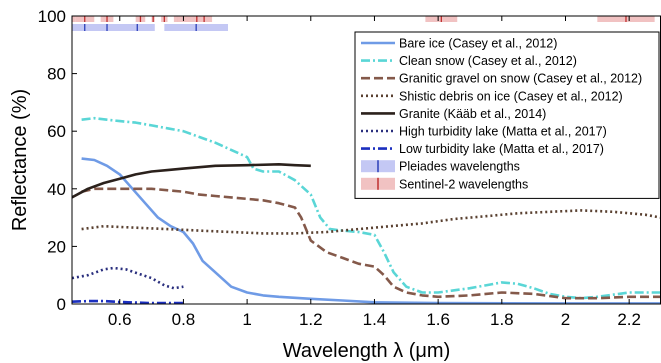 The height and width of the screenshot is (363, 661). I want to click on y-tick-label: 80, so click(56, 74).